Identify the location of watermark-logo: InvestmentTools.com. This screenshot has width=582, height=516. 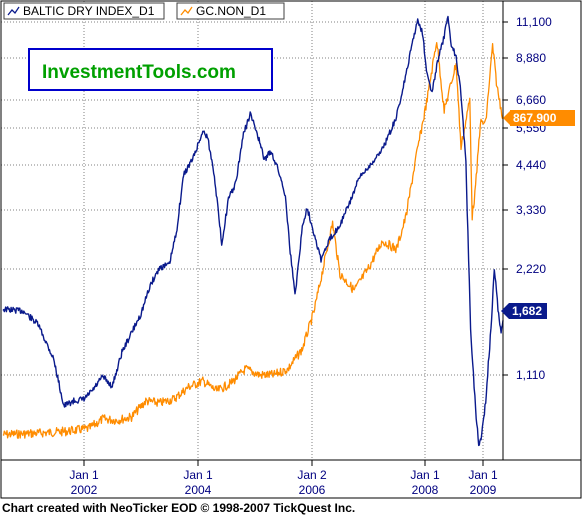
(150, 69).